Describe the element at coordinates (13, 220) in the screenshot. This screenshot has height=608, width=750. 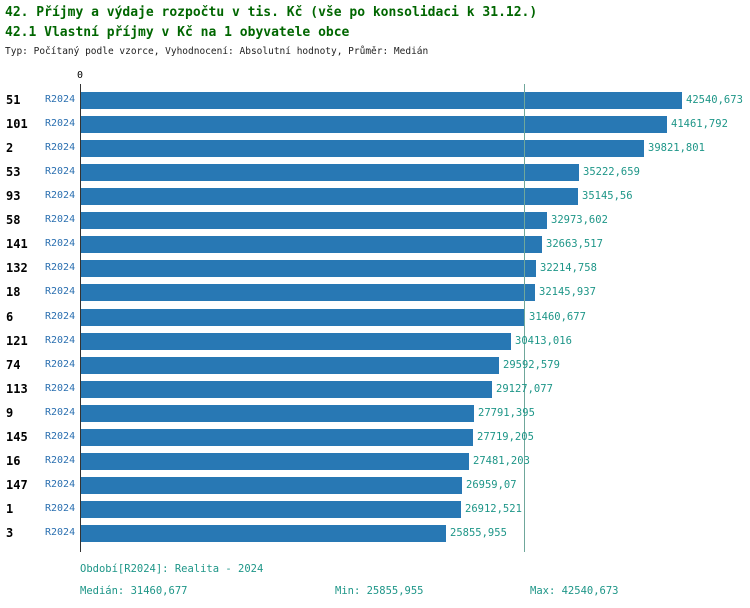
I see `row-category-label: 58` at that location.